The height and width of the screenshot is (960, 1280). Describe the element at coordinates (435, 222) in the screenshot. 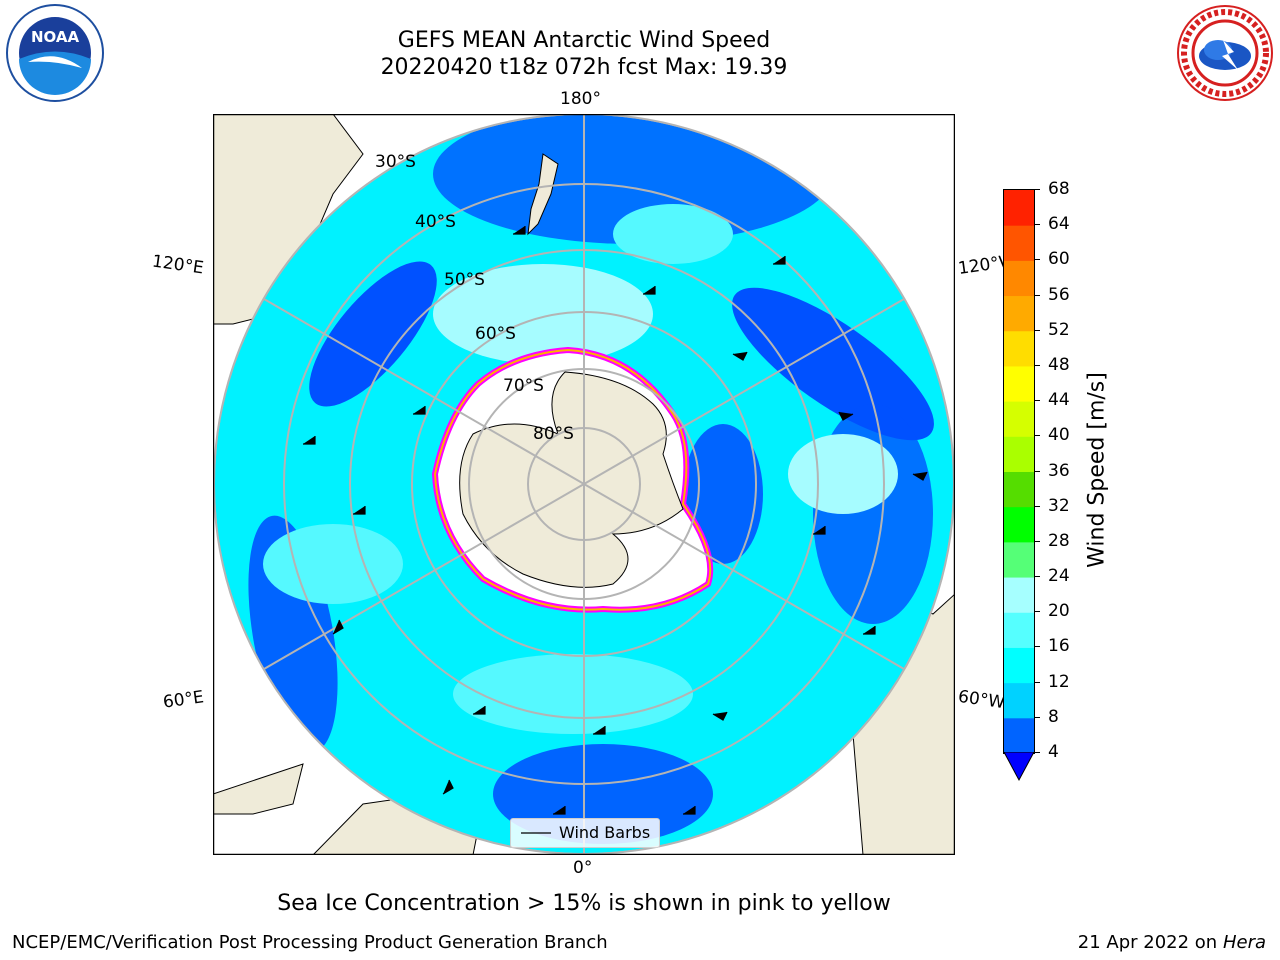

I see `lat-label-40s: 40°S` at that location.